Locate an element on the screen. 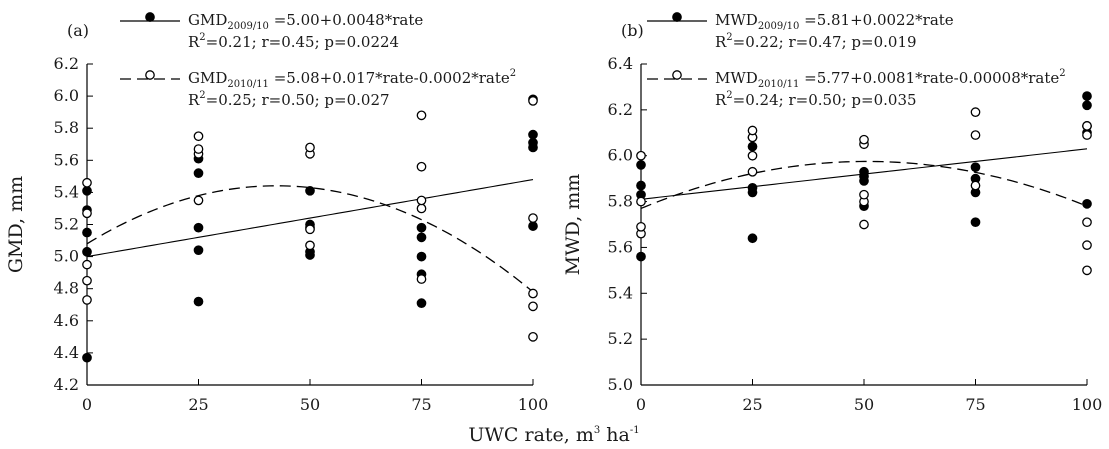 Image resolution: width=1109 pixels, height=449 pixels. legend-equation: MWD2009/10 =5.81+0.0022*rate is located at coordinates (834, 21).